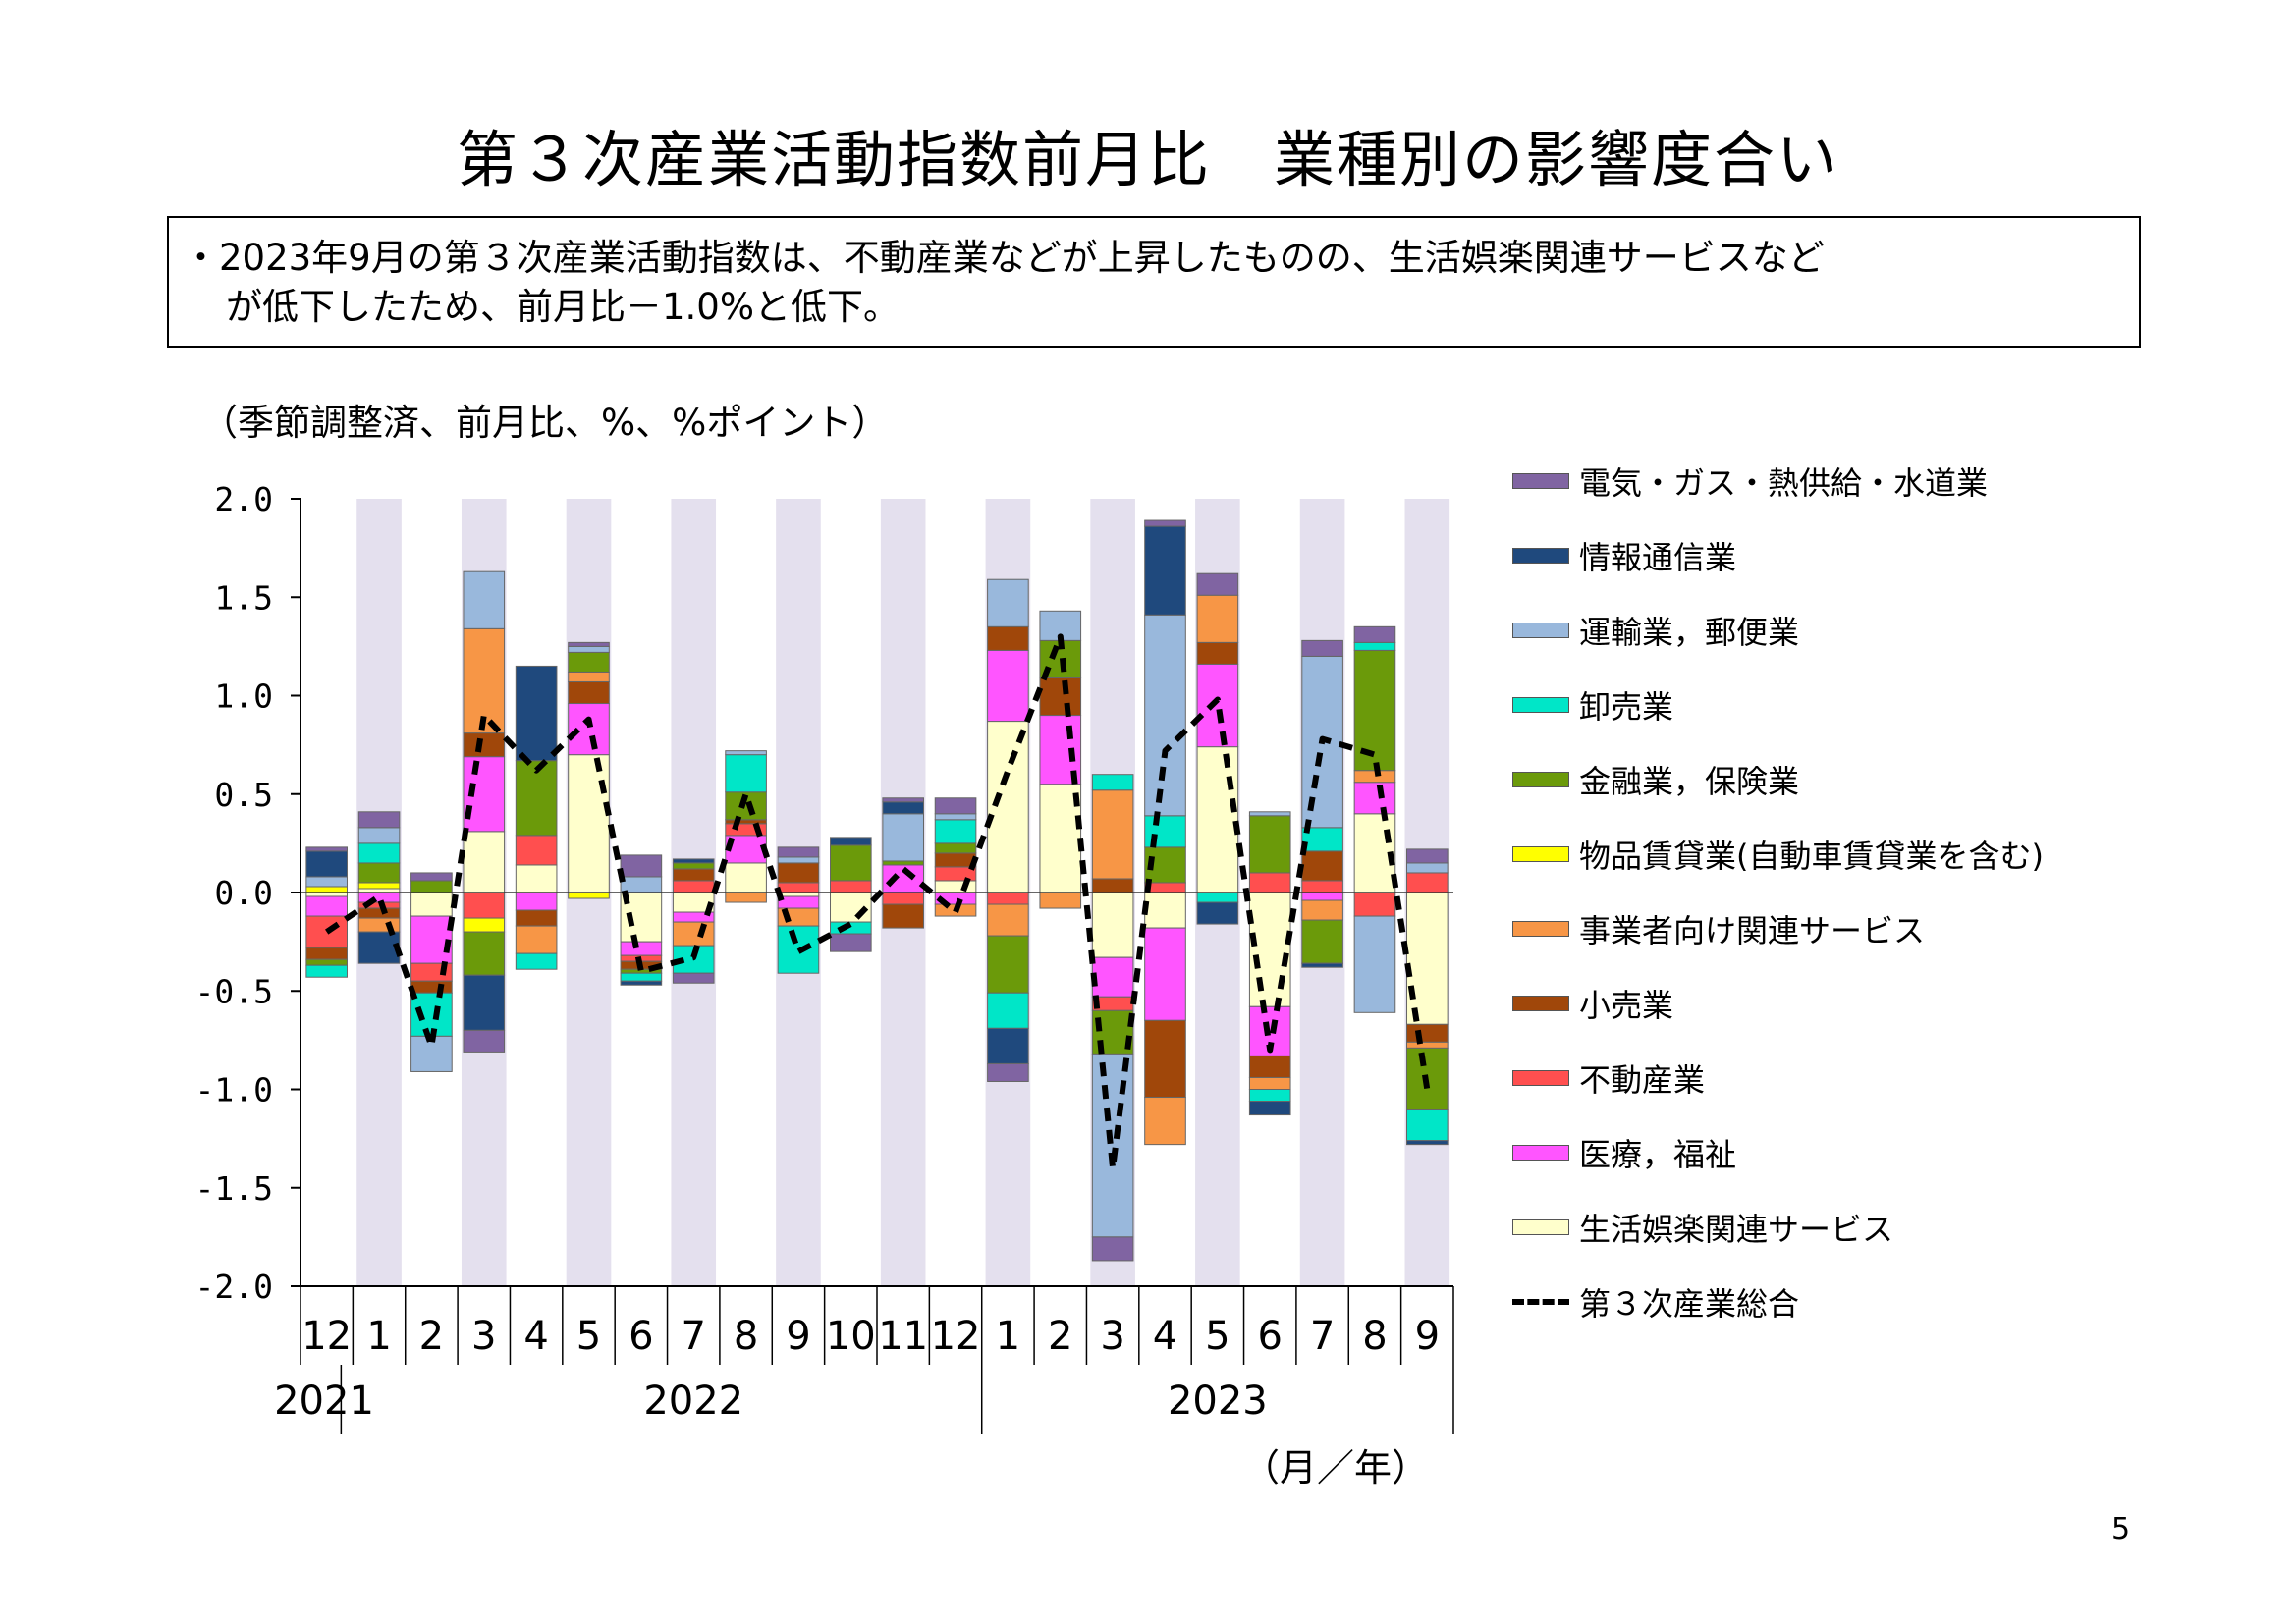 The image size is (2296, 1624). Describe the element at coordinates (545, 423) in the screenshot. I see `unit-label: （季節調整済、前月比、%、%ポイント）` at that location.